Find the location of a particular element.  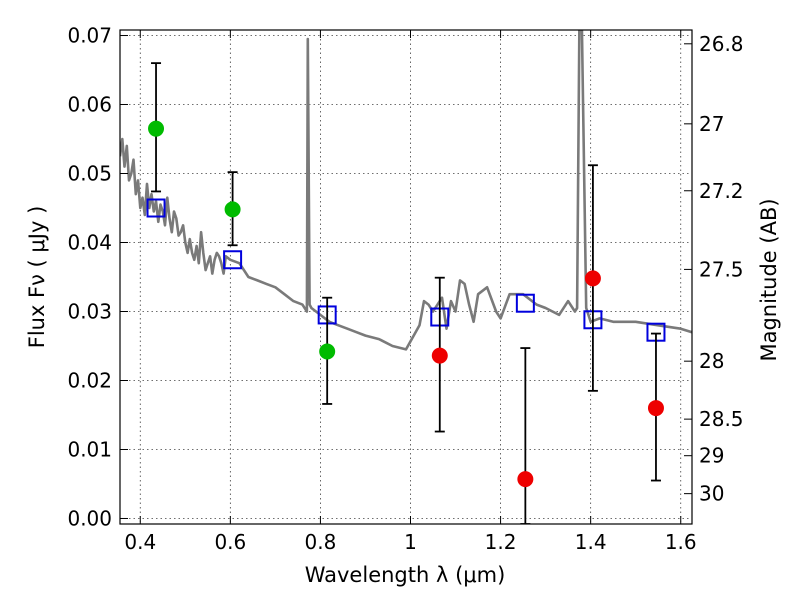

y2-axis-label: Magnitude (AB) is located at coordinates (769, 279).